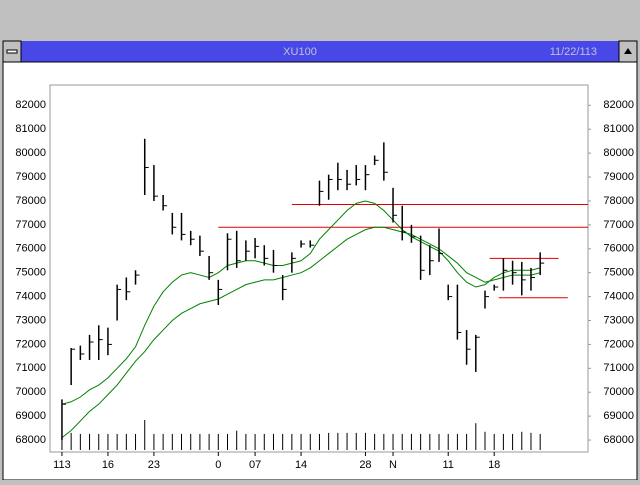  I want to click on y-tick-label-right: 68000, so click(618, 440).